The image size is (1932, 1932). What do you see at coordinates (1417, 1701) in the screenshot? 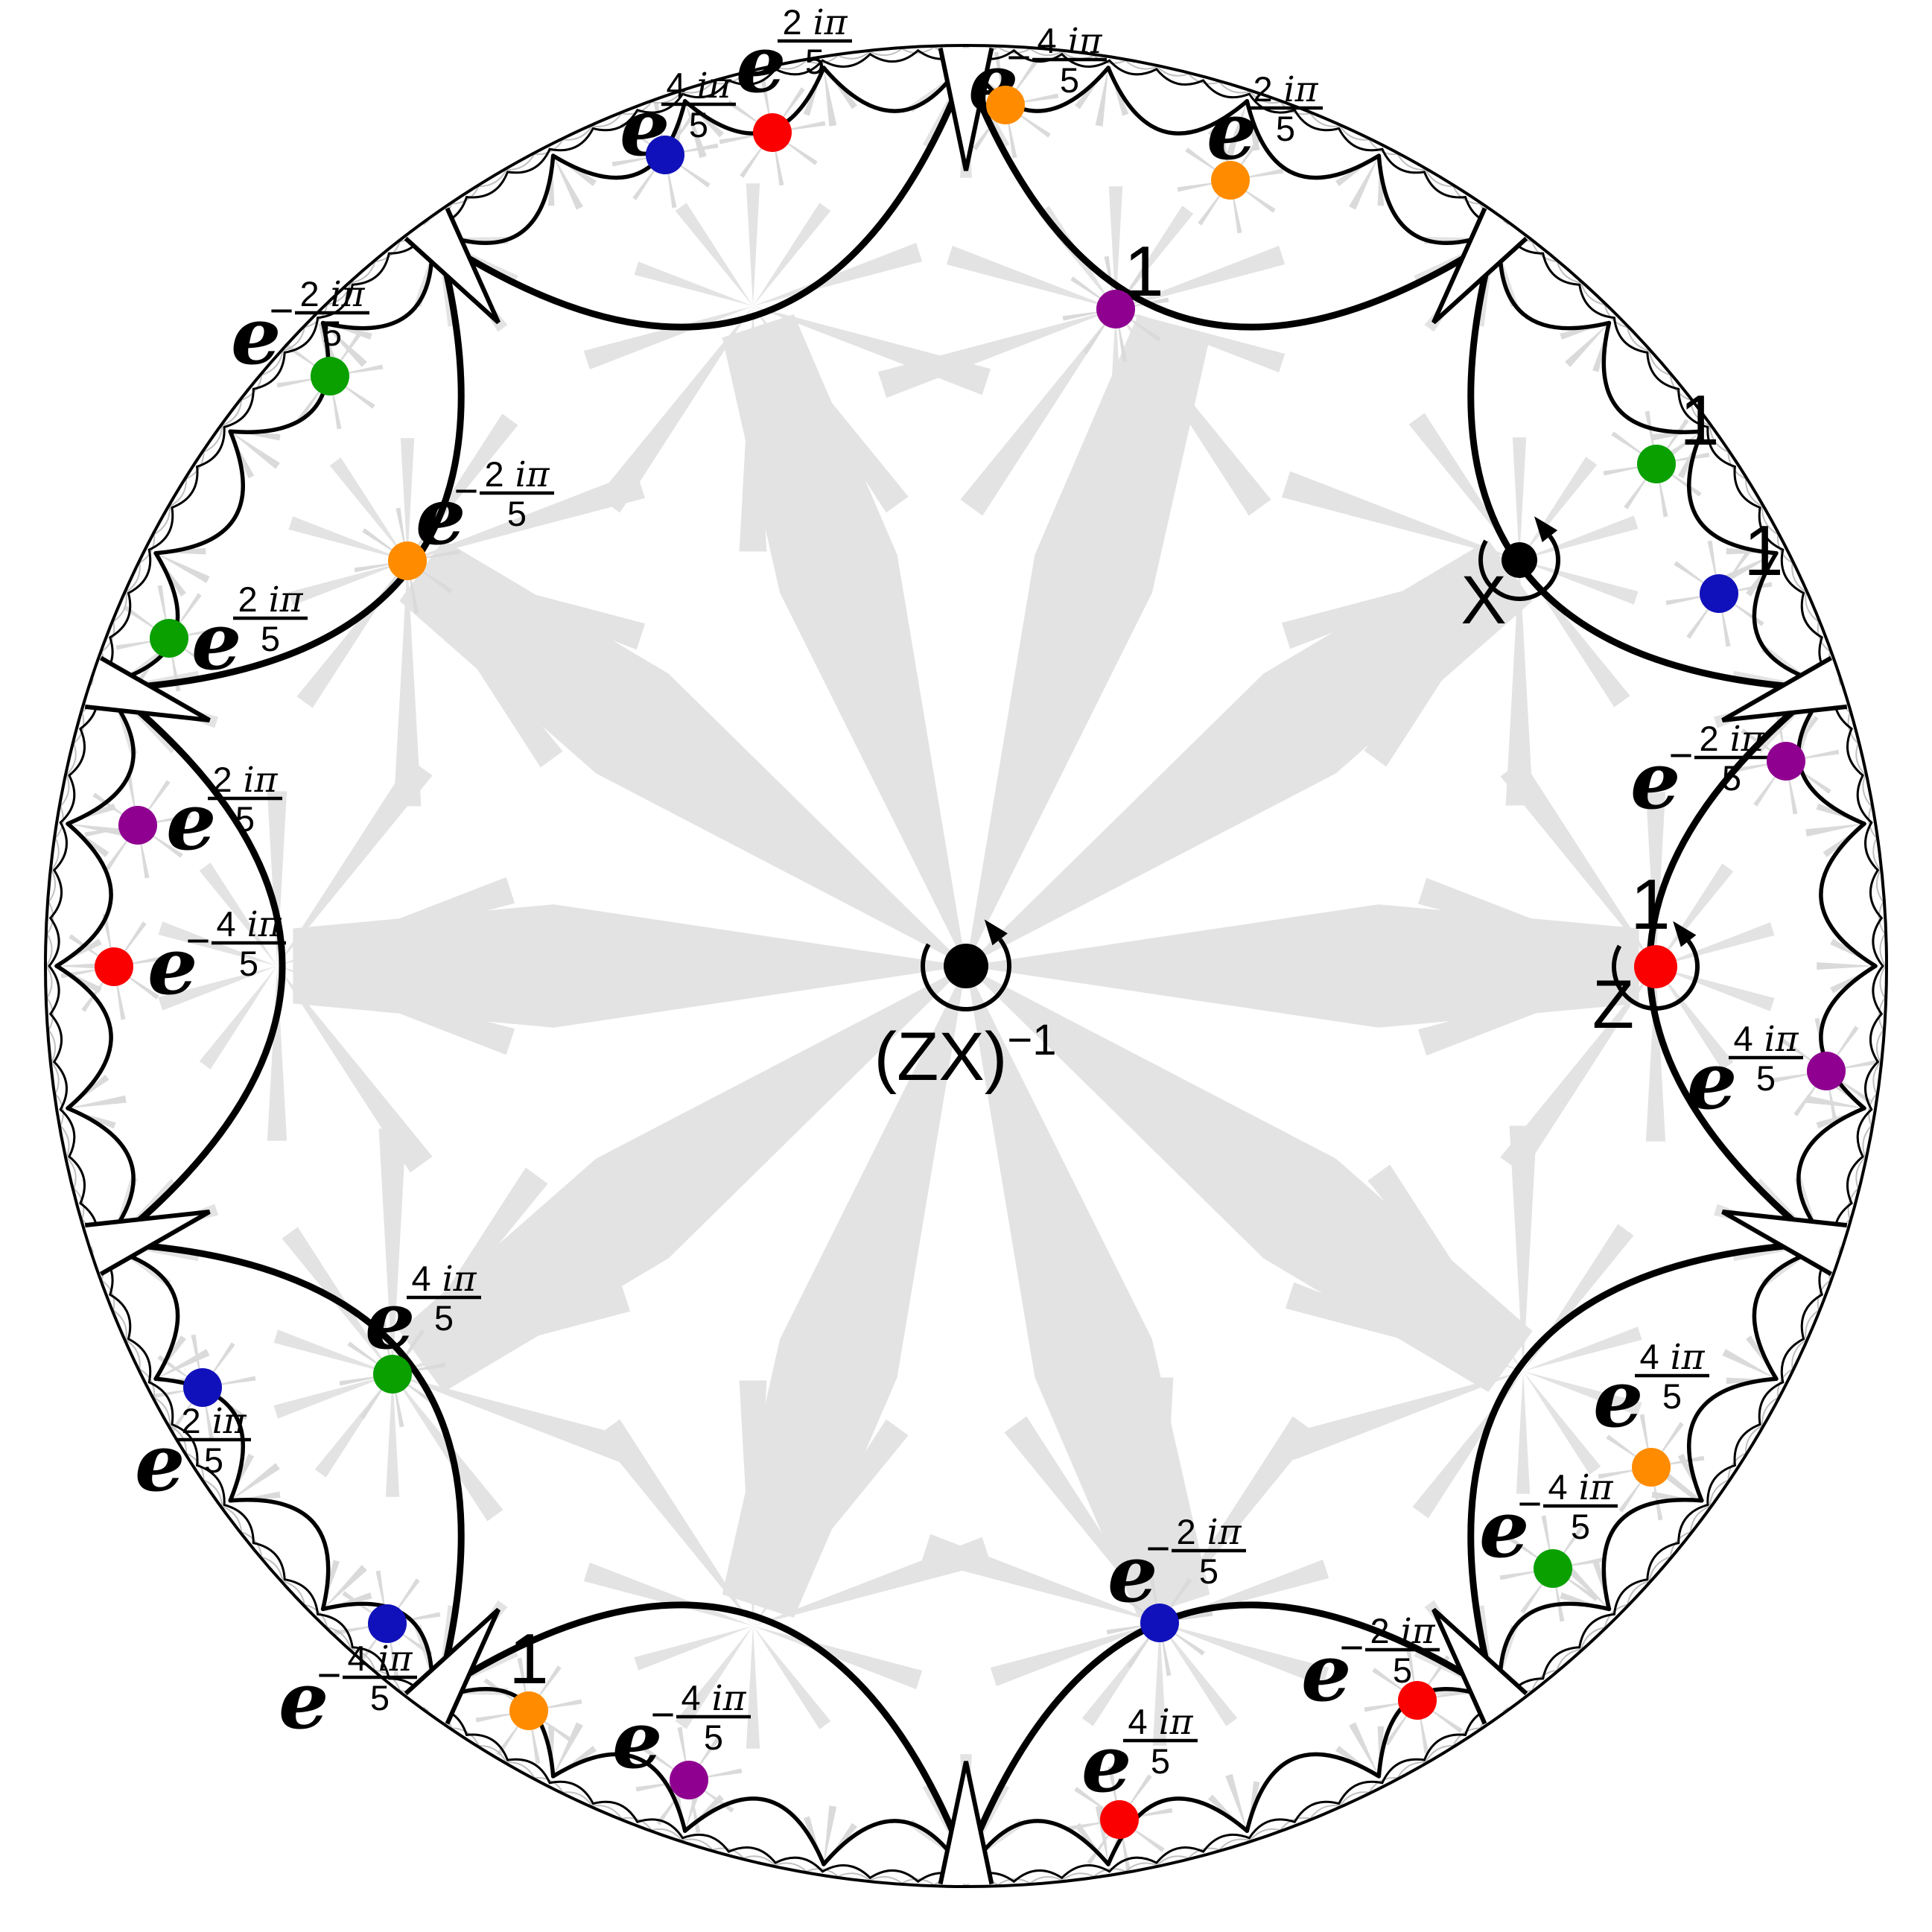
I see `vertex-dot-red-m2ipi5` at bounding box center [1417, 1701].